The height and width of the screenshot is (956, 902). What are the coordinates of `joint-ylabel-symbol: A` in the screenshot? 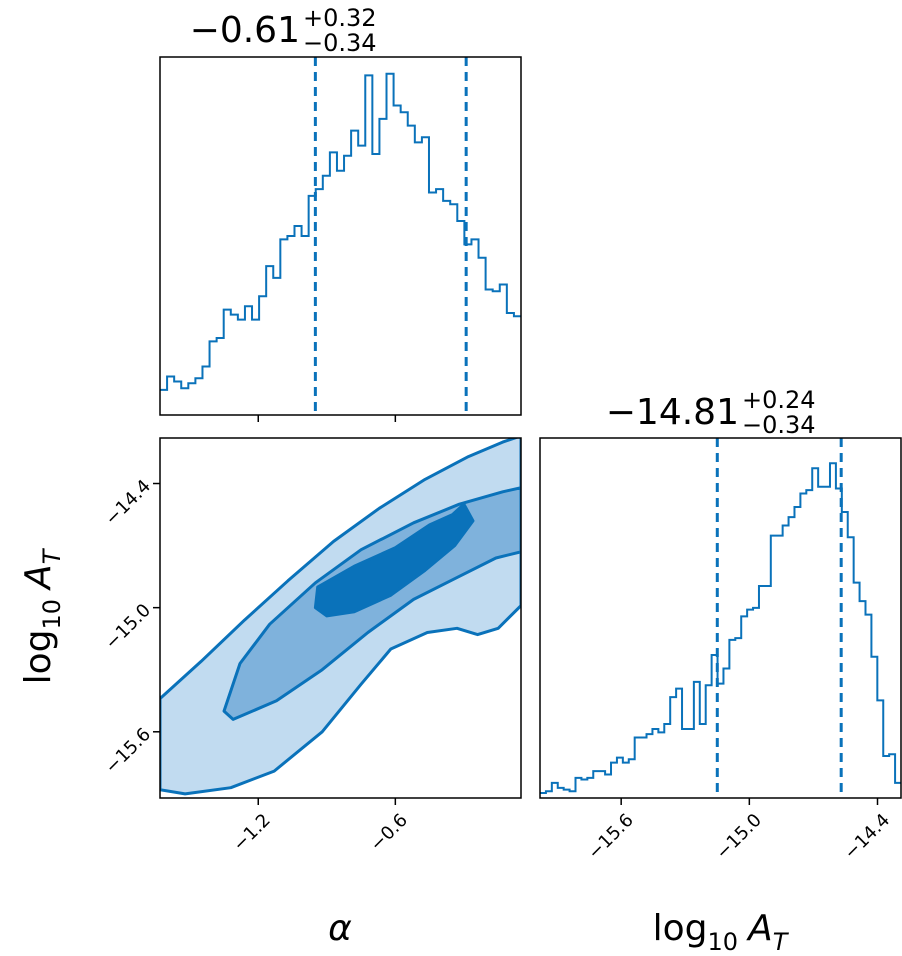 It's located at (38, 577).